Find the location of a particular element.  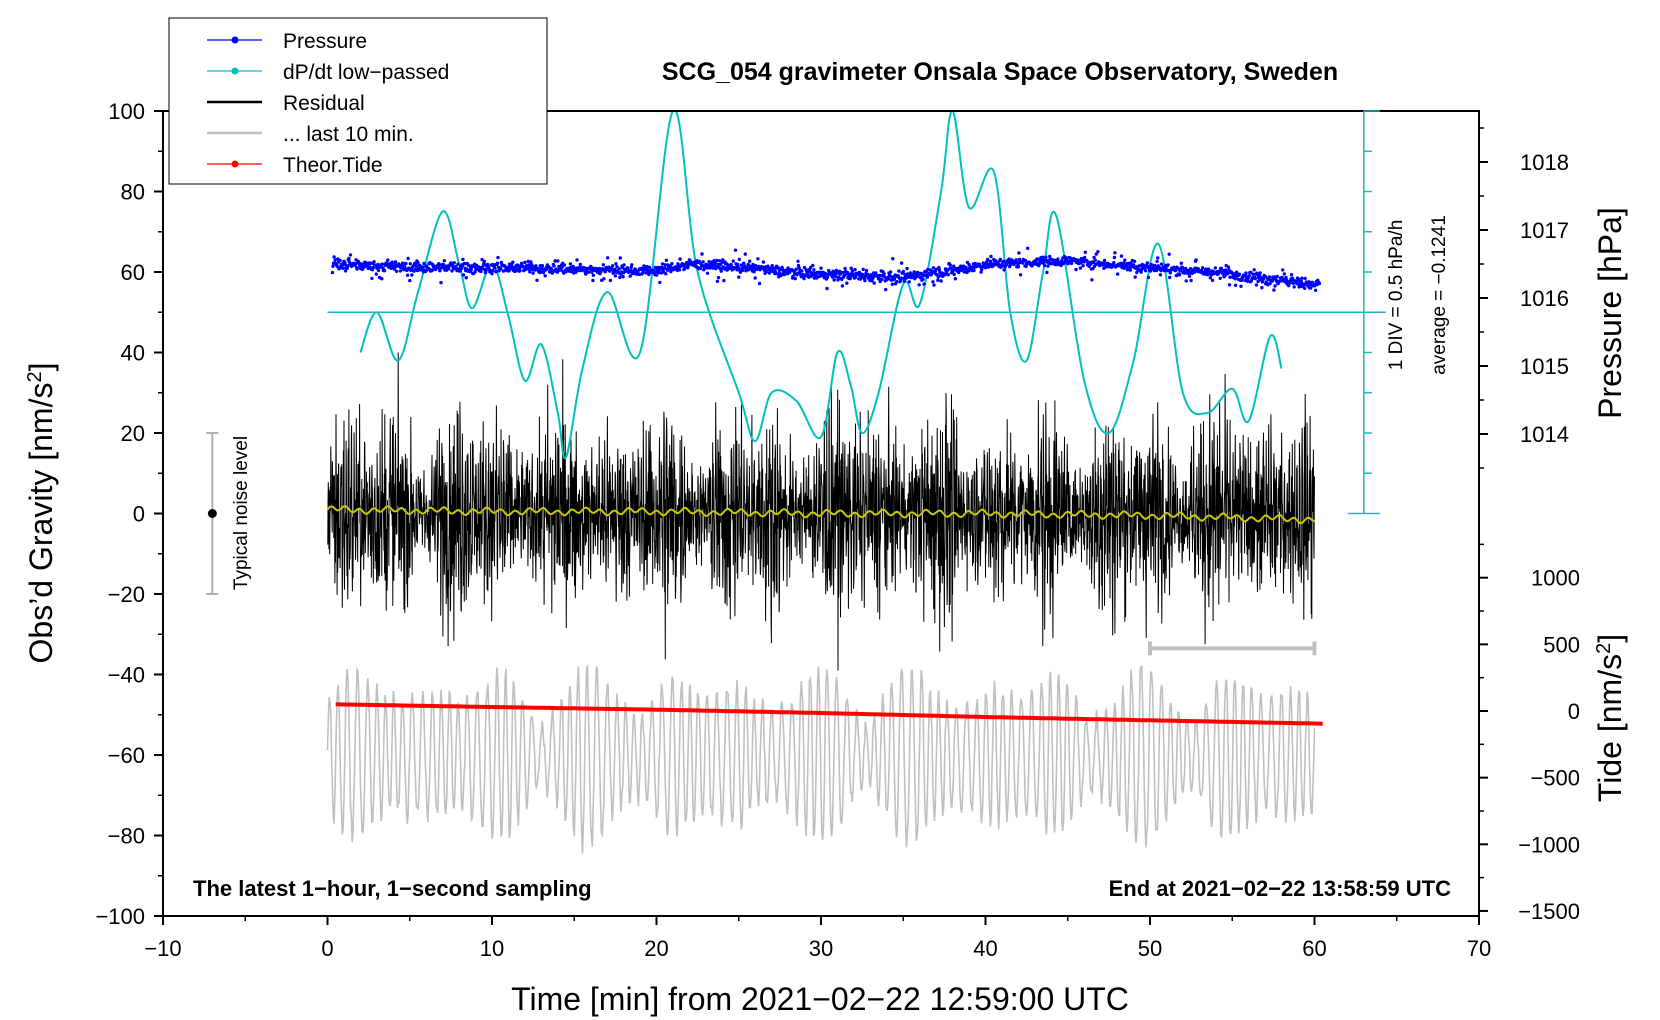

legend-entry-residual: Residual is located at coordinates (286, 103).